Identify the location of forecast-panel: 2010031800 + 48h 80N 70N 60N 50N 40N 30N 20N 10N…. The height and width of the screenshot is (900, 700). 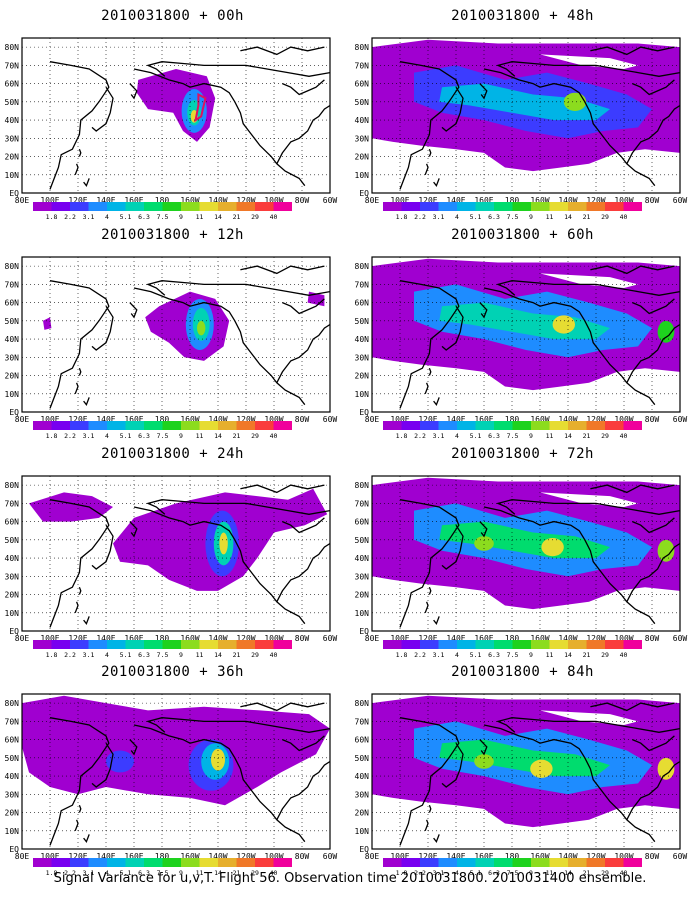
(522, 115).